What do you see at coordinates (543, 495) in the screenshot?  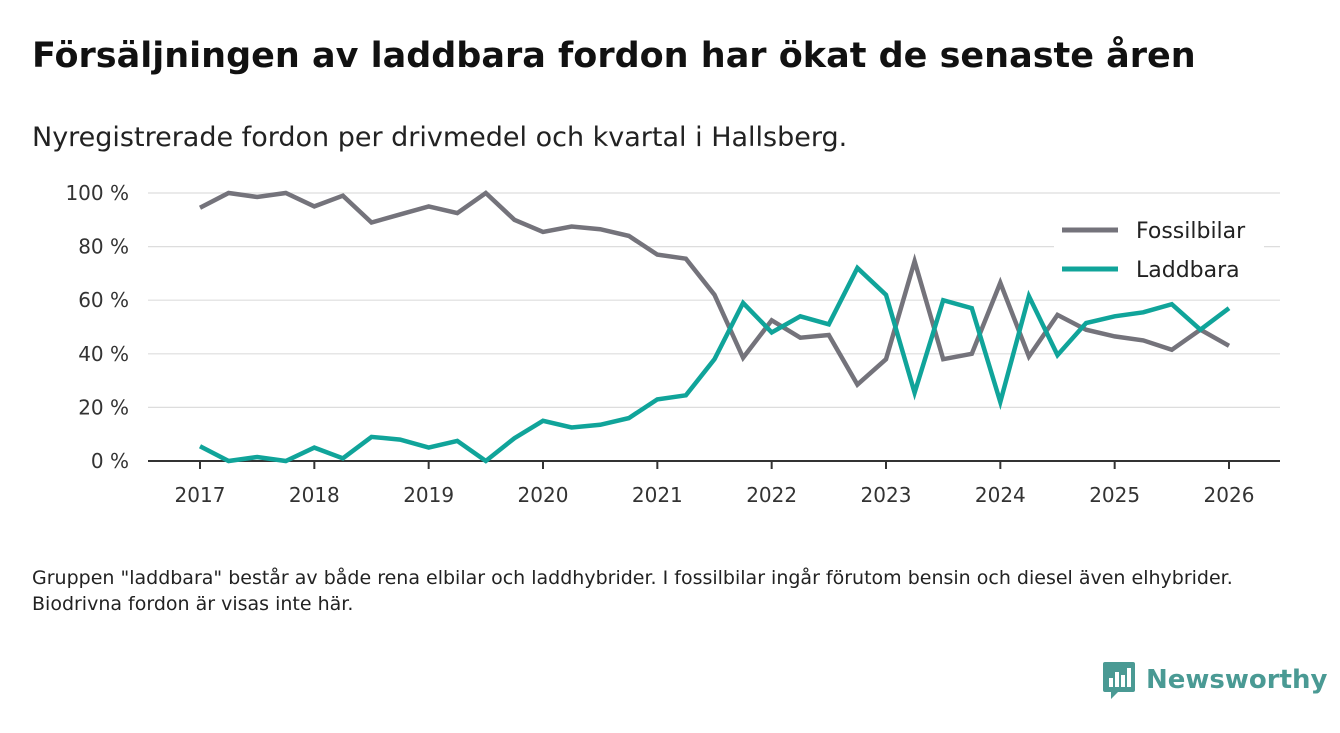 I see `x-tick-label: 2020` at bounding box center [543, 495].